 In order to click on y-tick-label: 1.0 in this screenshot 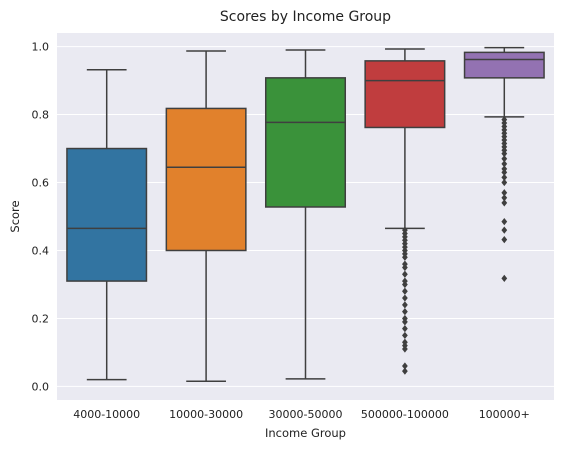, I will do `click(41, 47)`.